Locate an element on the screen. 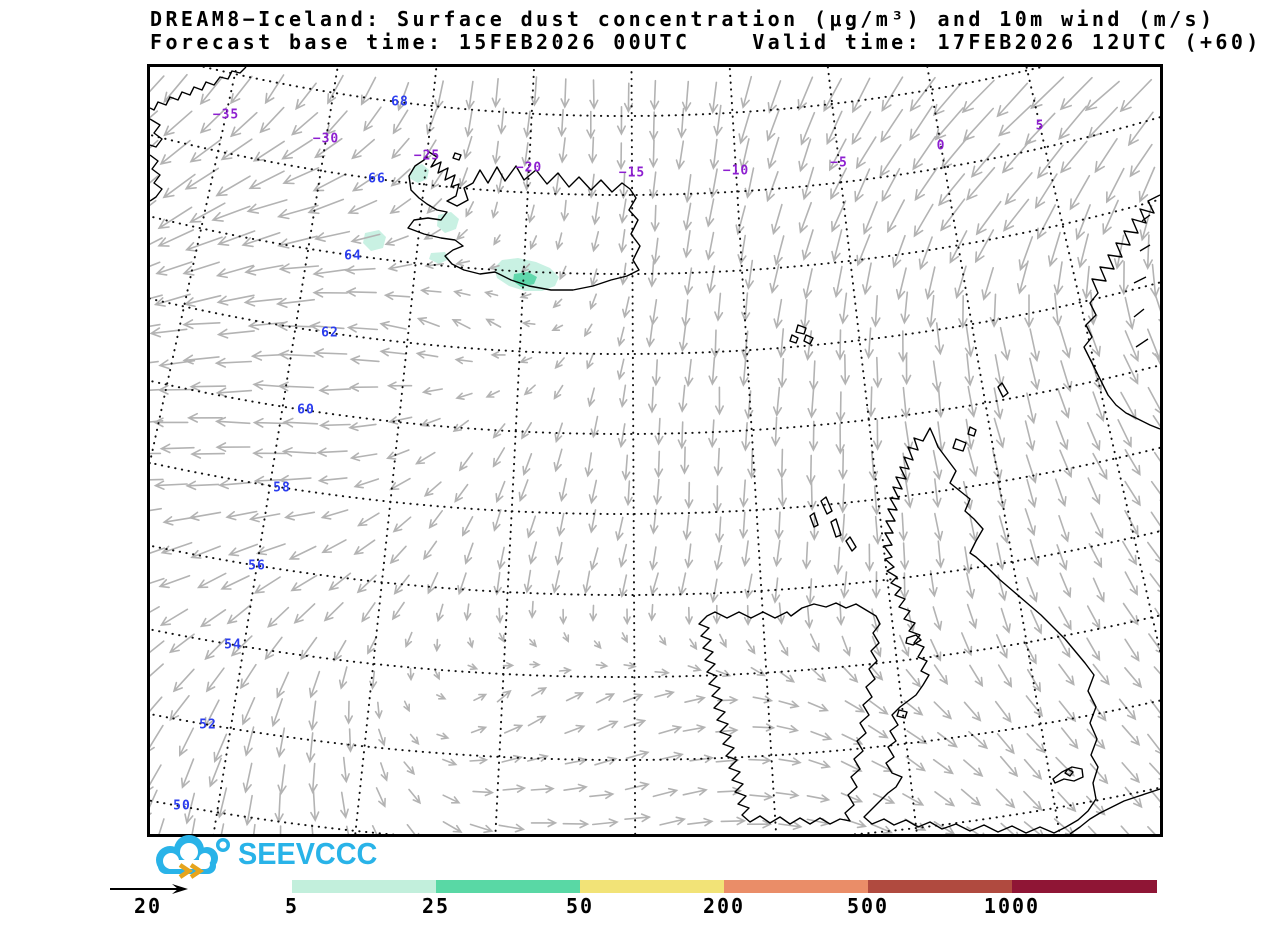 Image resolution: width=1287 pixels, height=925 pixels. wind-scale-value: 20 is located at coordinates (148, 906).